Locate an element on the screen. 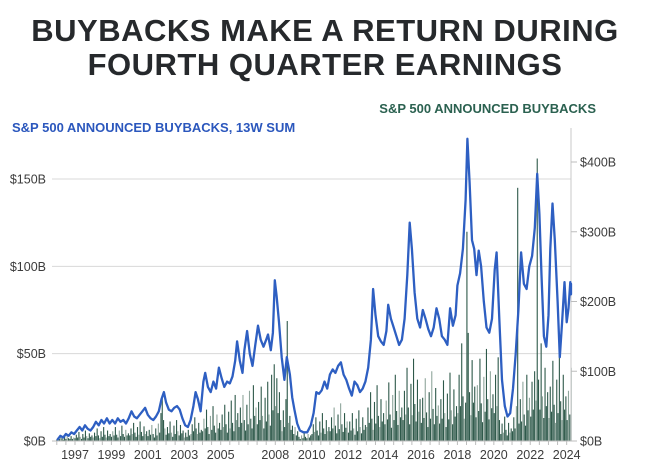  right-axis-tick-label: $0B is located at coordinates (591, 442).